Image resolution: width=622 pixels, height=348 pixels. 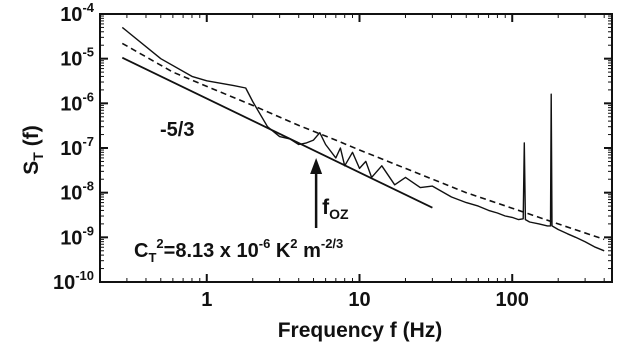 I want to click on ct-sup: 2, so click(x=159, y=243).